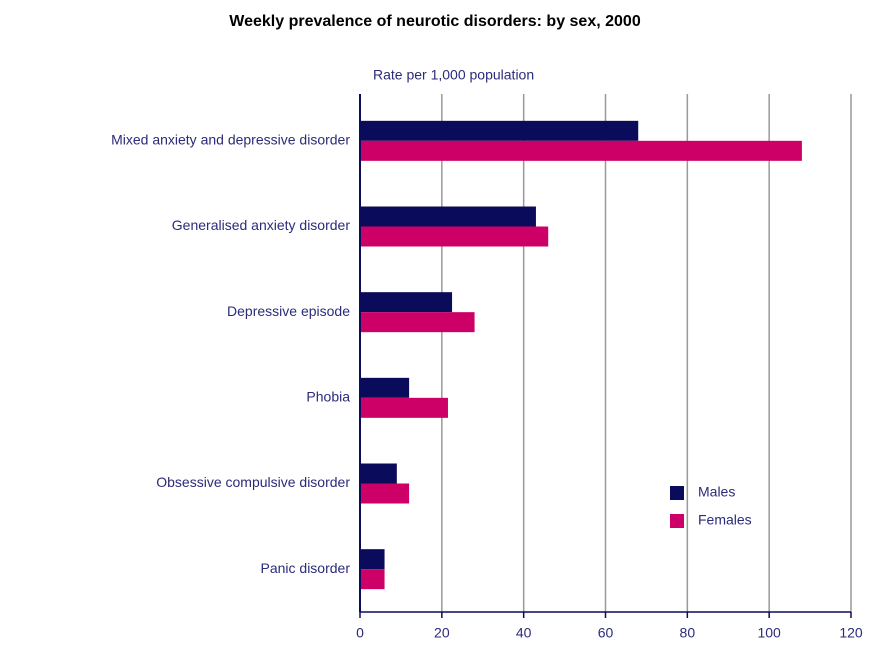  I want to click on legend-label: Males, so click(716, 492).